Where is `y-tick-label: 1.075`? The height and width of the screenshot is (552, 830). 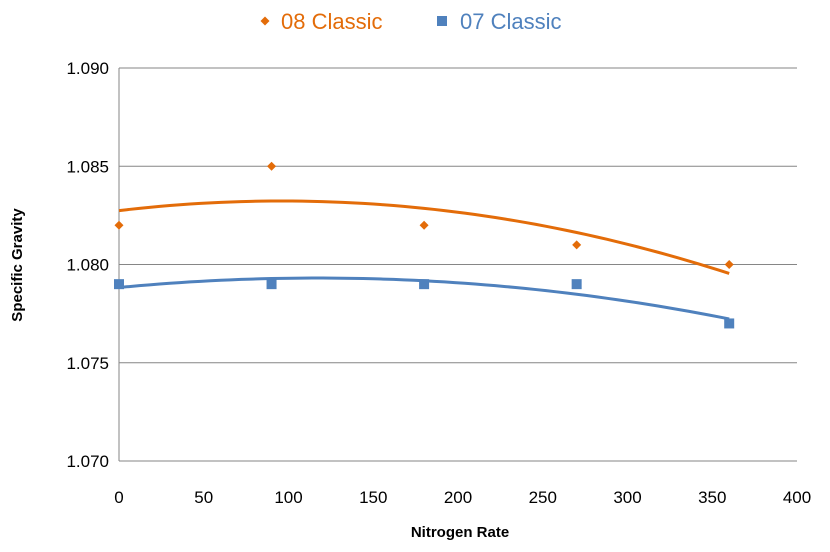 y-tick-label: 1.075 is located at coordinates (87, 363).